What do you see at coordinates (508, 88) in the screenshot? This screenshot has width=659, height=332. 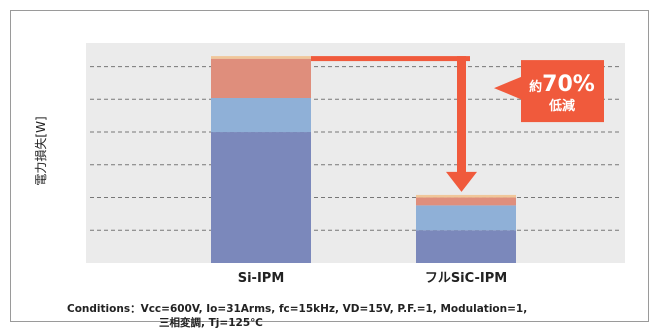 I see `callout-pointer` at bounding box center [508, 88].